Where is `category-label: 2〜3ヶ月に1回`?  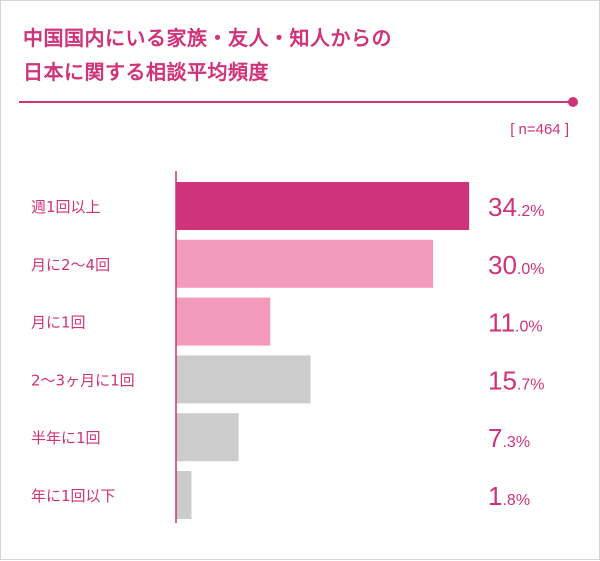 category-label: 2〜3ヶ月に1回 is located at coordinates (83, 380).